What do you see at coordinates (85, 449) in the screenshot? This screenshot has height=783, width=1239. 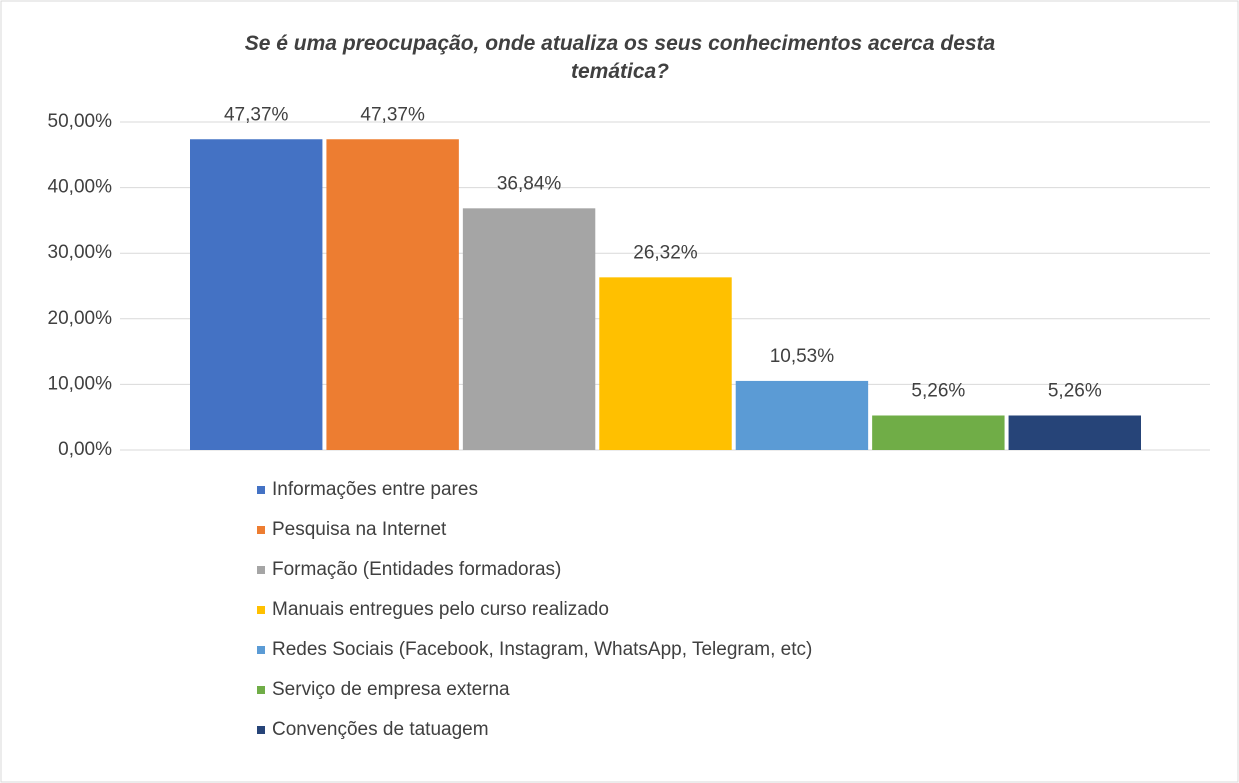 I see `y-tick-label: 0,00%` at bounding box center [85, 449].